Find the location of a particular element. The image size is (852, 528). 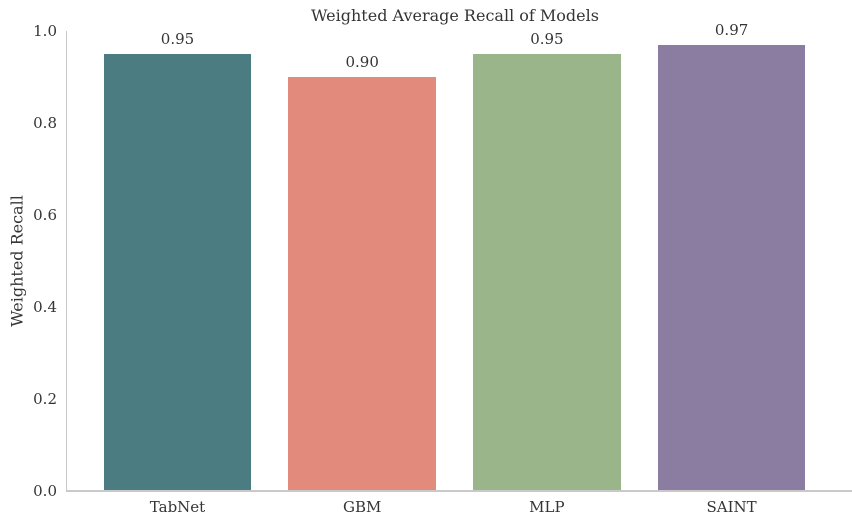

bar-value-label: 0.90 is located at coordinates (362, 62).